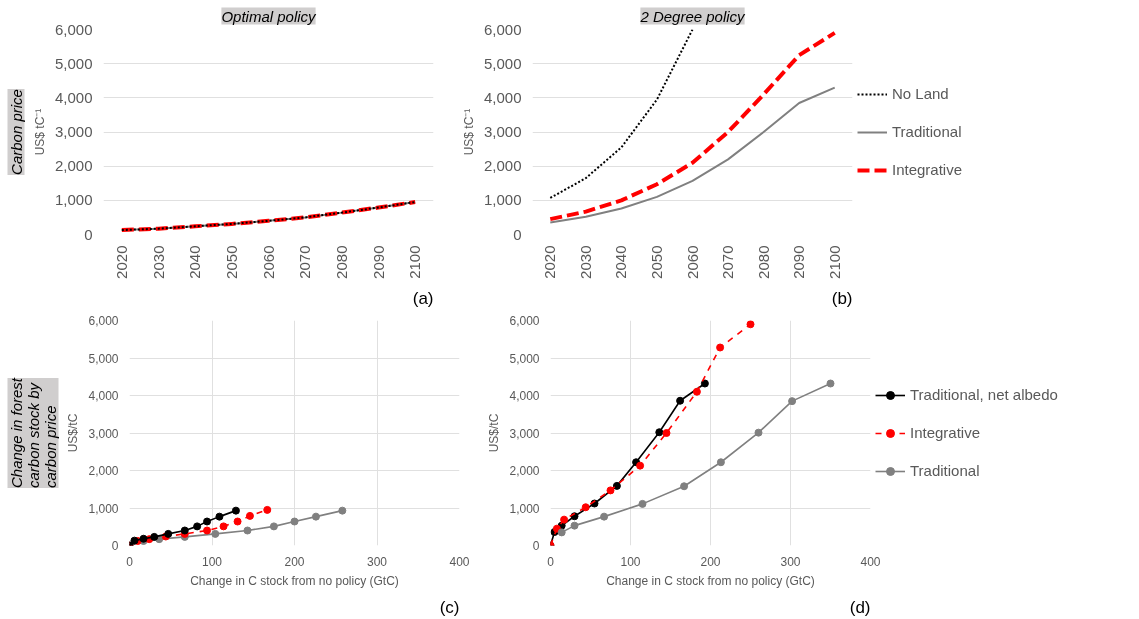 Image resolution: width=1139 pixels, height=619 pixels. Describe the element at coordinates (449, 607) in the screenshot. I see `text: (c)` at that location.